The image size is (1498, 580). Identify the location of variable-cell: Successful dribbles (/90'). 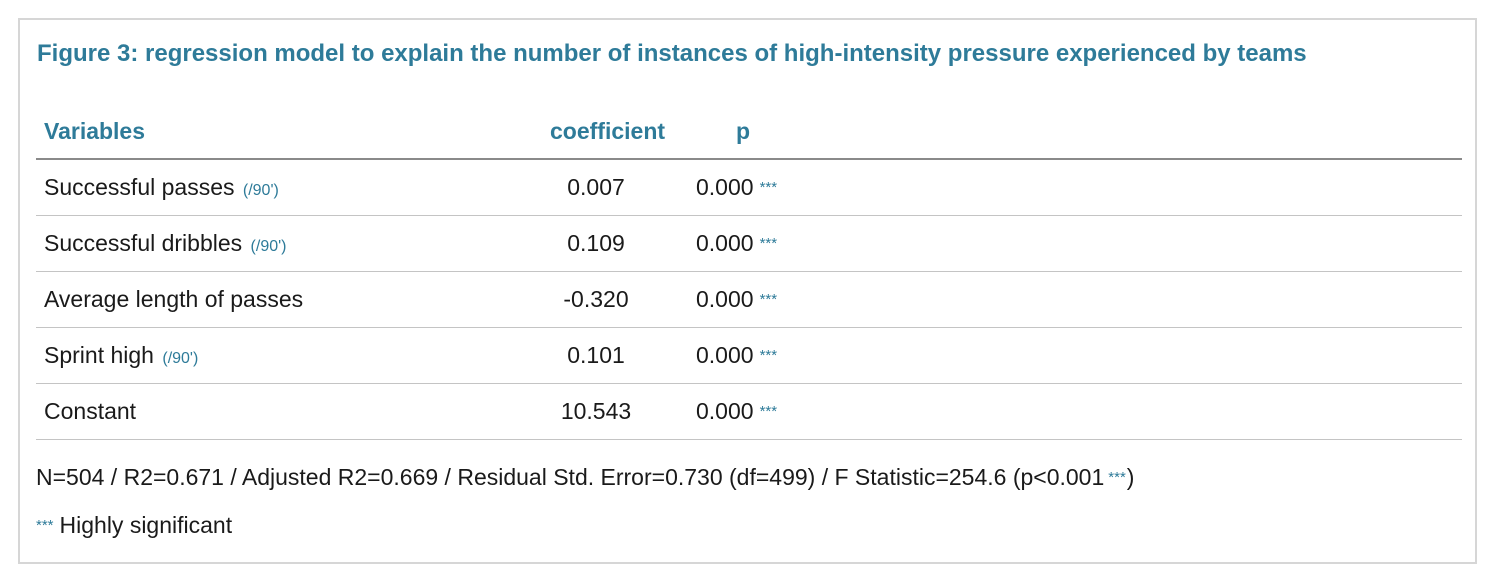
(165, 243).